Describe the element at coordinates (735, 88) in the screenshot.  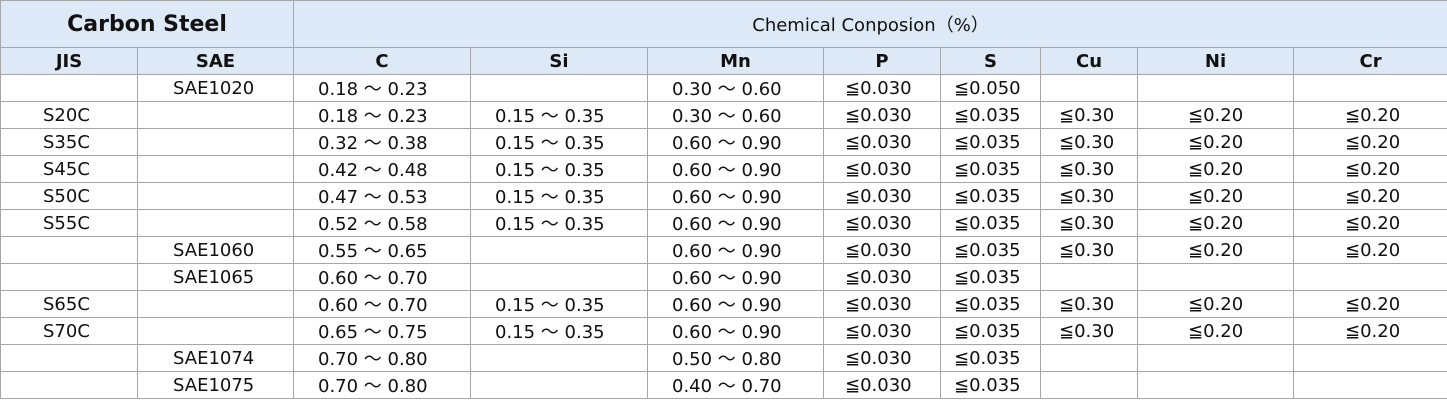
I see `table-cell: 0.30 ～ 0.60` at that location.